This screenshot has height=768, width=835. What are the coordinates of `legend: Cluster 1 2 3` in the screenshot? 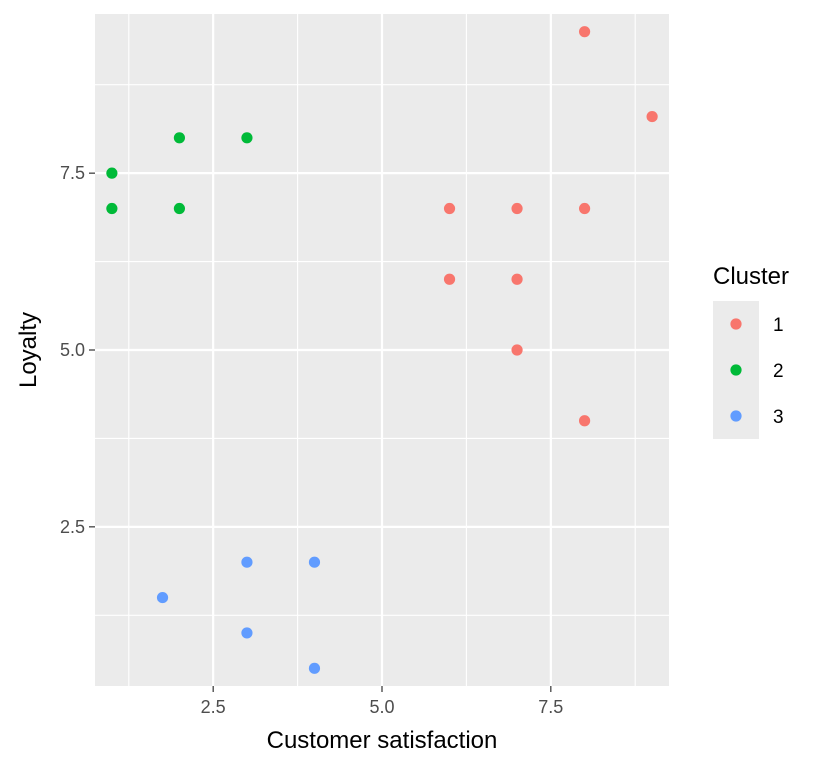 It's located at (751, 351).